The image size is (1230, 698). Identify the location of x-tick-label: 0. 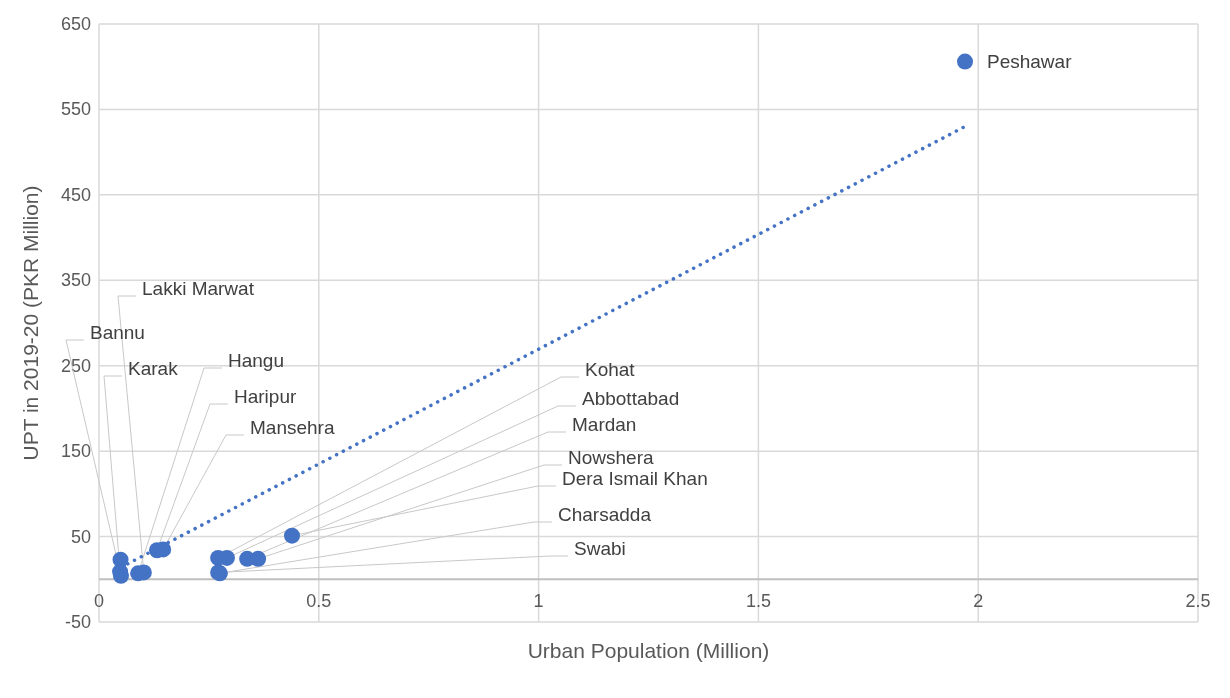
(99, 601).